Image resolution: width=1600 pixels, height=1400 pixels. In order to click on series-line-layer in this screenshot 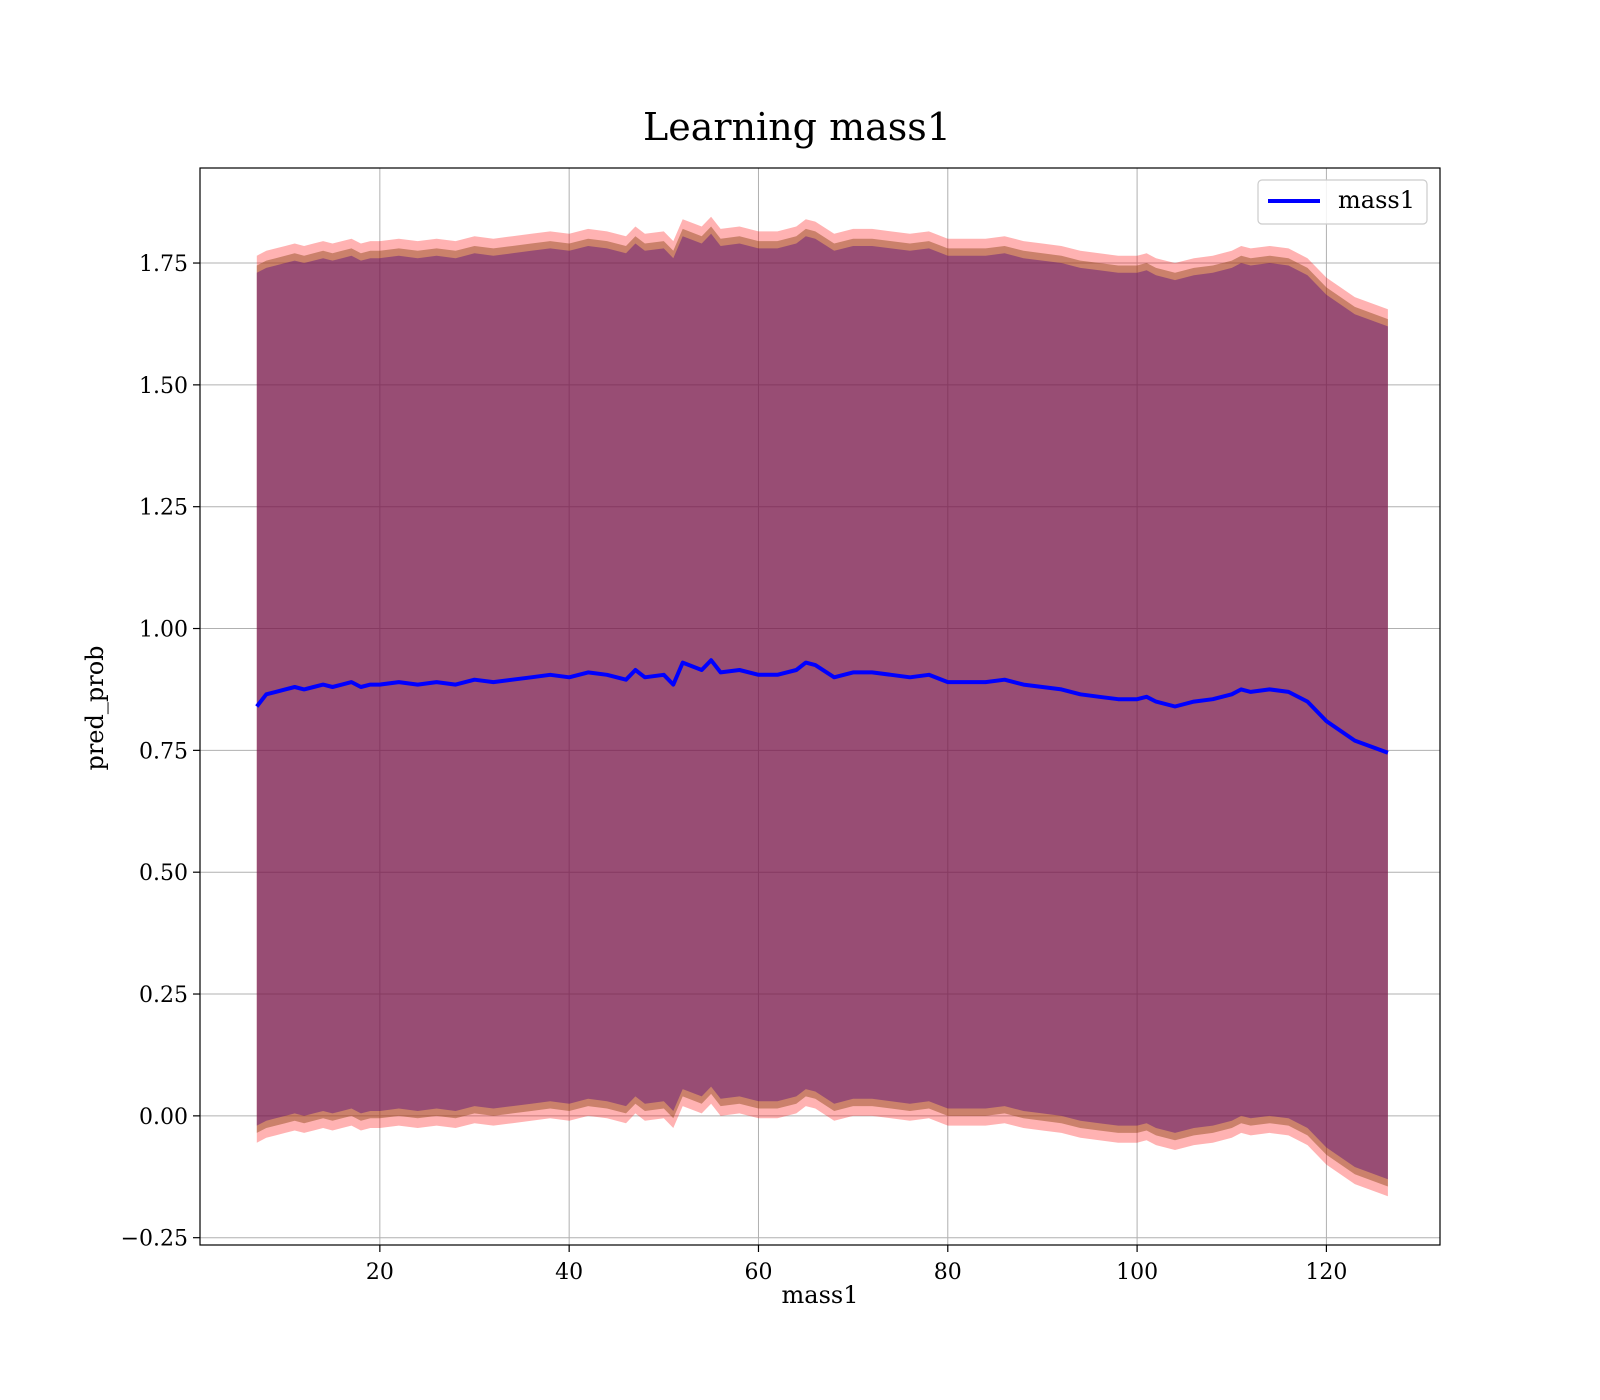, I will do `click(822, 706)`.